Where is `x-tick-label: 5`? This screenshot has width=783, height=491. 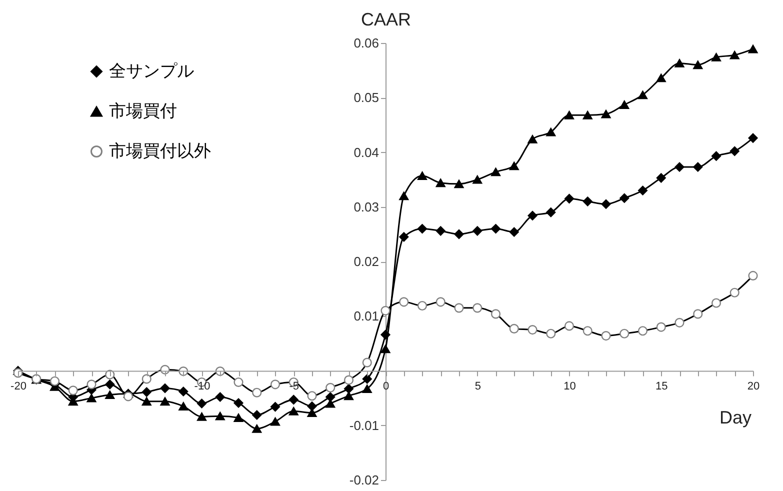 x-tick-label: 5 is located at coordinates (477, 386).